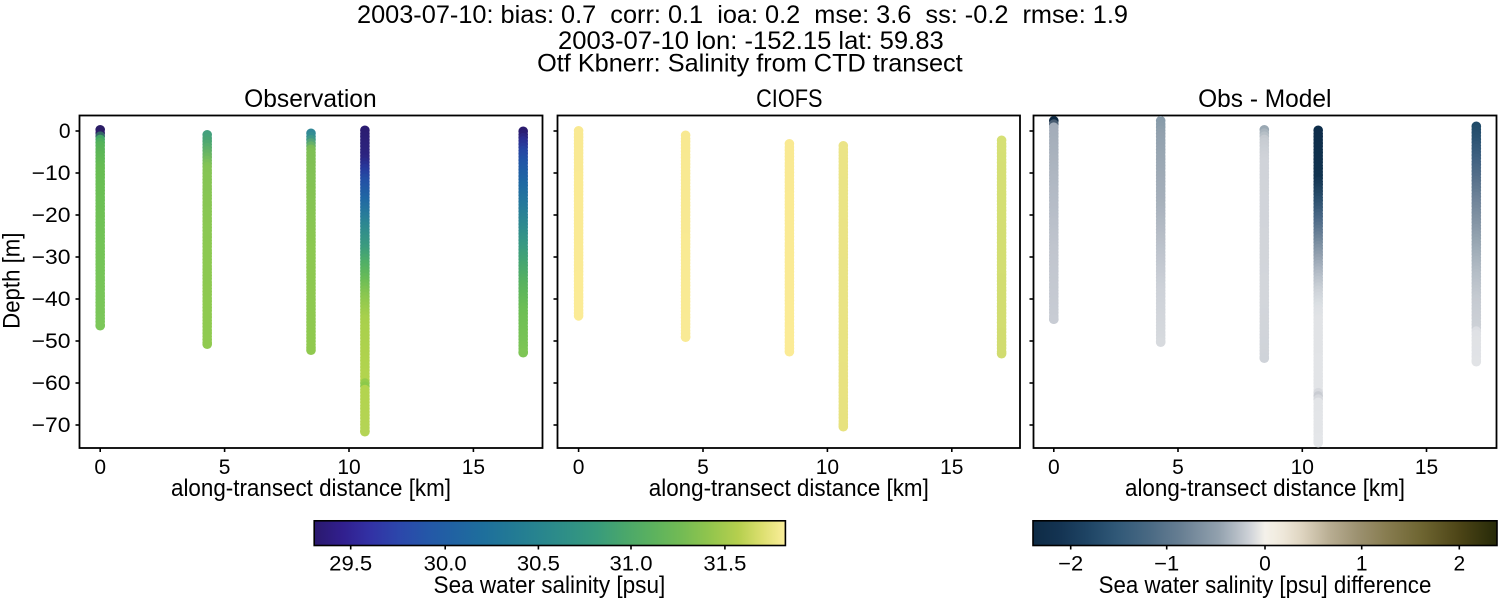  Describe the element at coordinates (1459, 564) in the screenshot. I see `svg-text: 2` at that location.